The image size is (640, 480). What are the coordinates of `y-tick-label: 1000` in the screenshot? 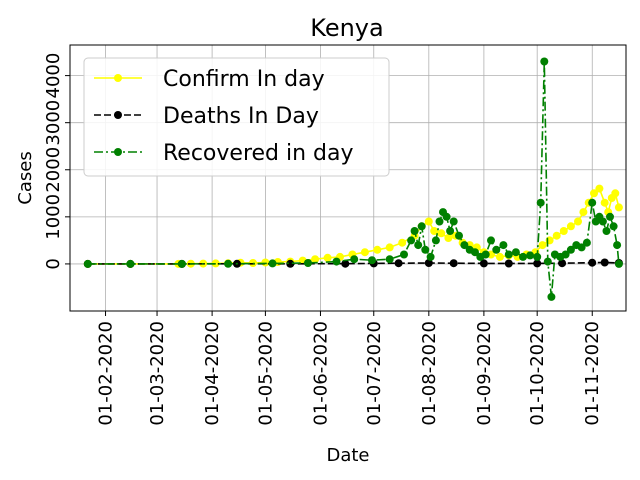 It's located at (53, 217).